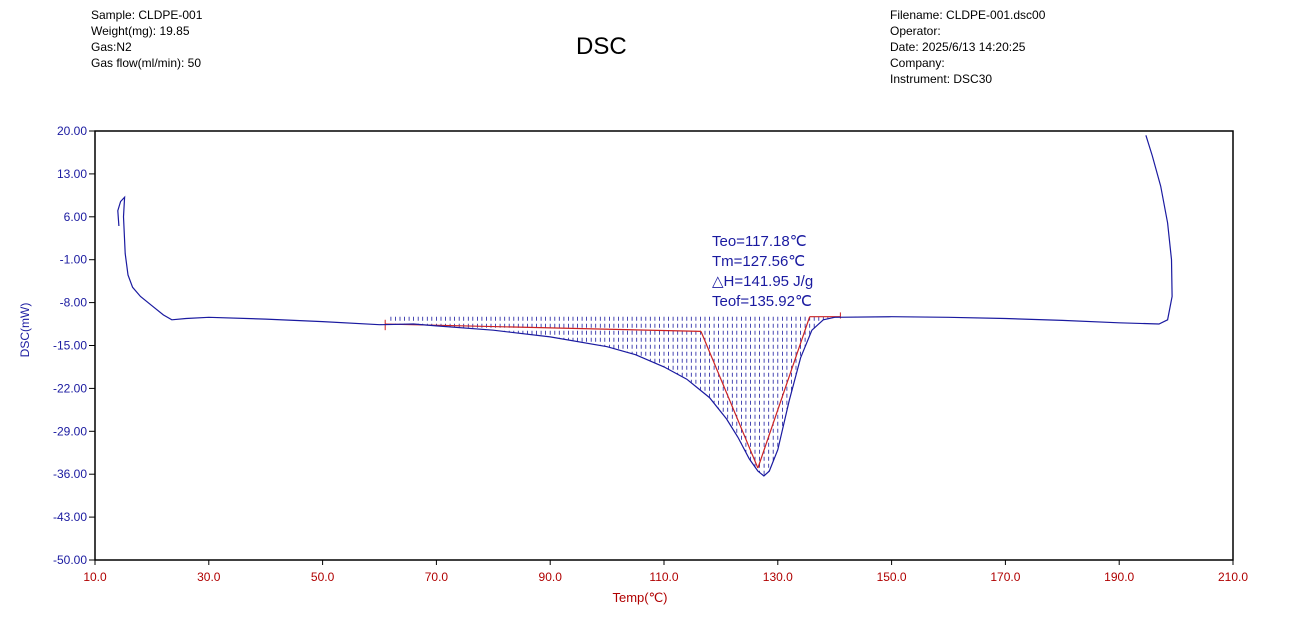  What do you see at coordinates (762, 281) in the screenshot?
I see `annotation-2: △H=141.95 J/g` at bounding box center [762, 281].